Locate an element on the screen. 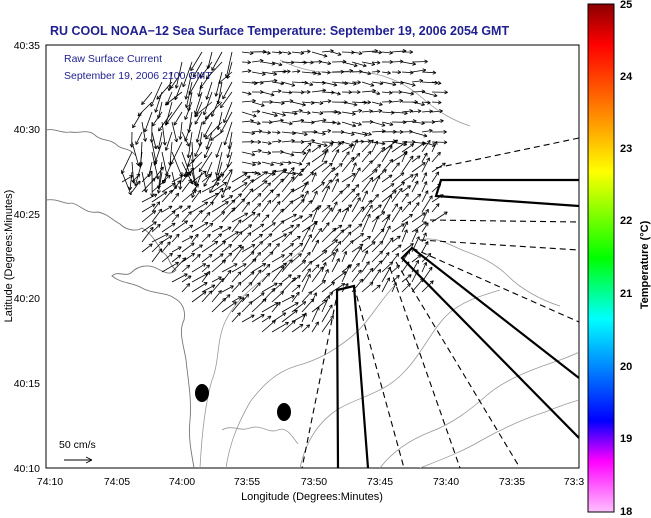 The width and height of the screenshot is (651, 518). colorbar-tick-label: 23 is located at coordinates (626, 149).